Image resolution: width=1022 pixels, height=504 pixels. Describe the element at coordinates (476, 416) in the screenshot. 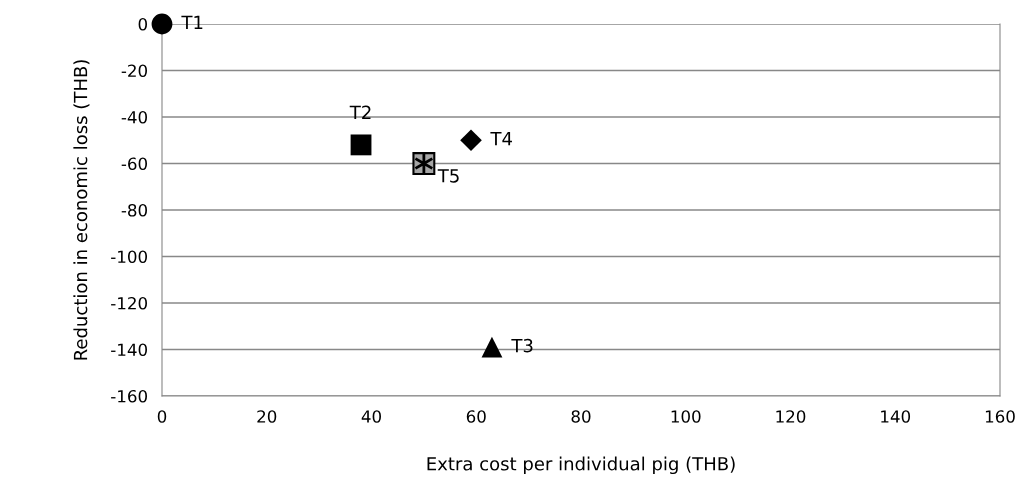

I see `x-tick-label: 60` at that location.